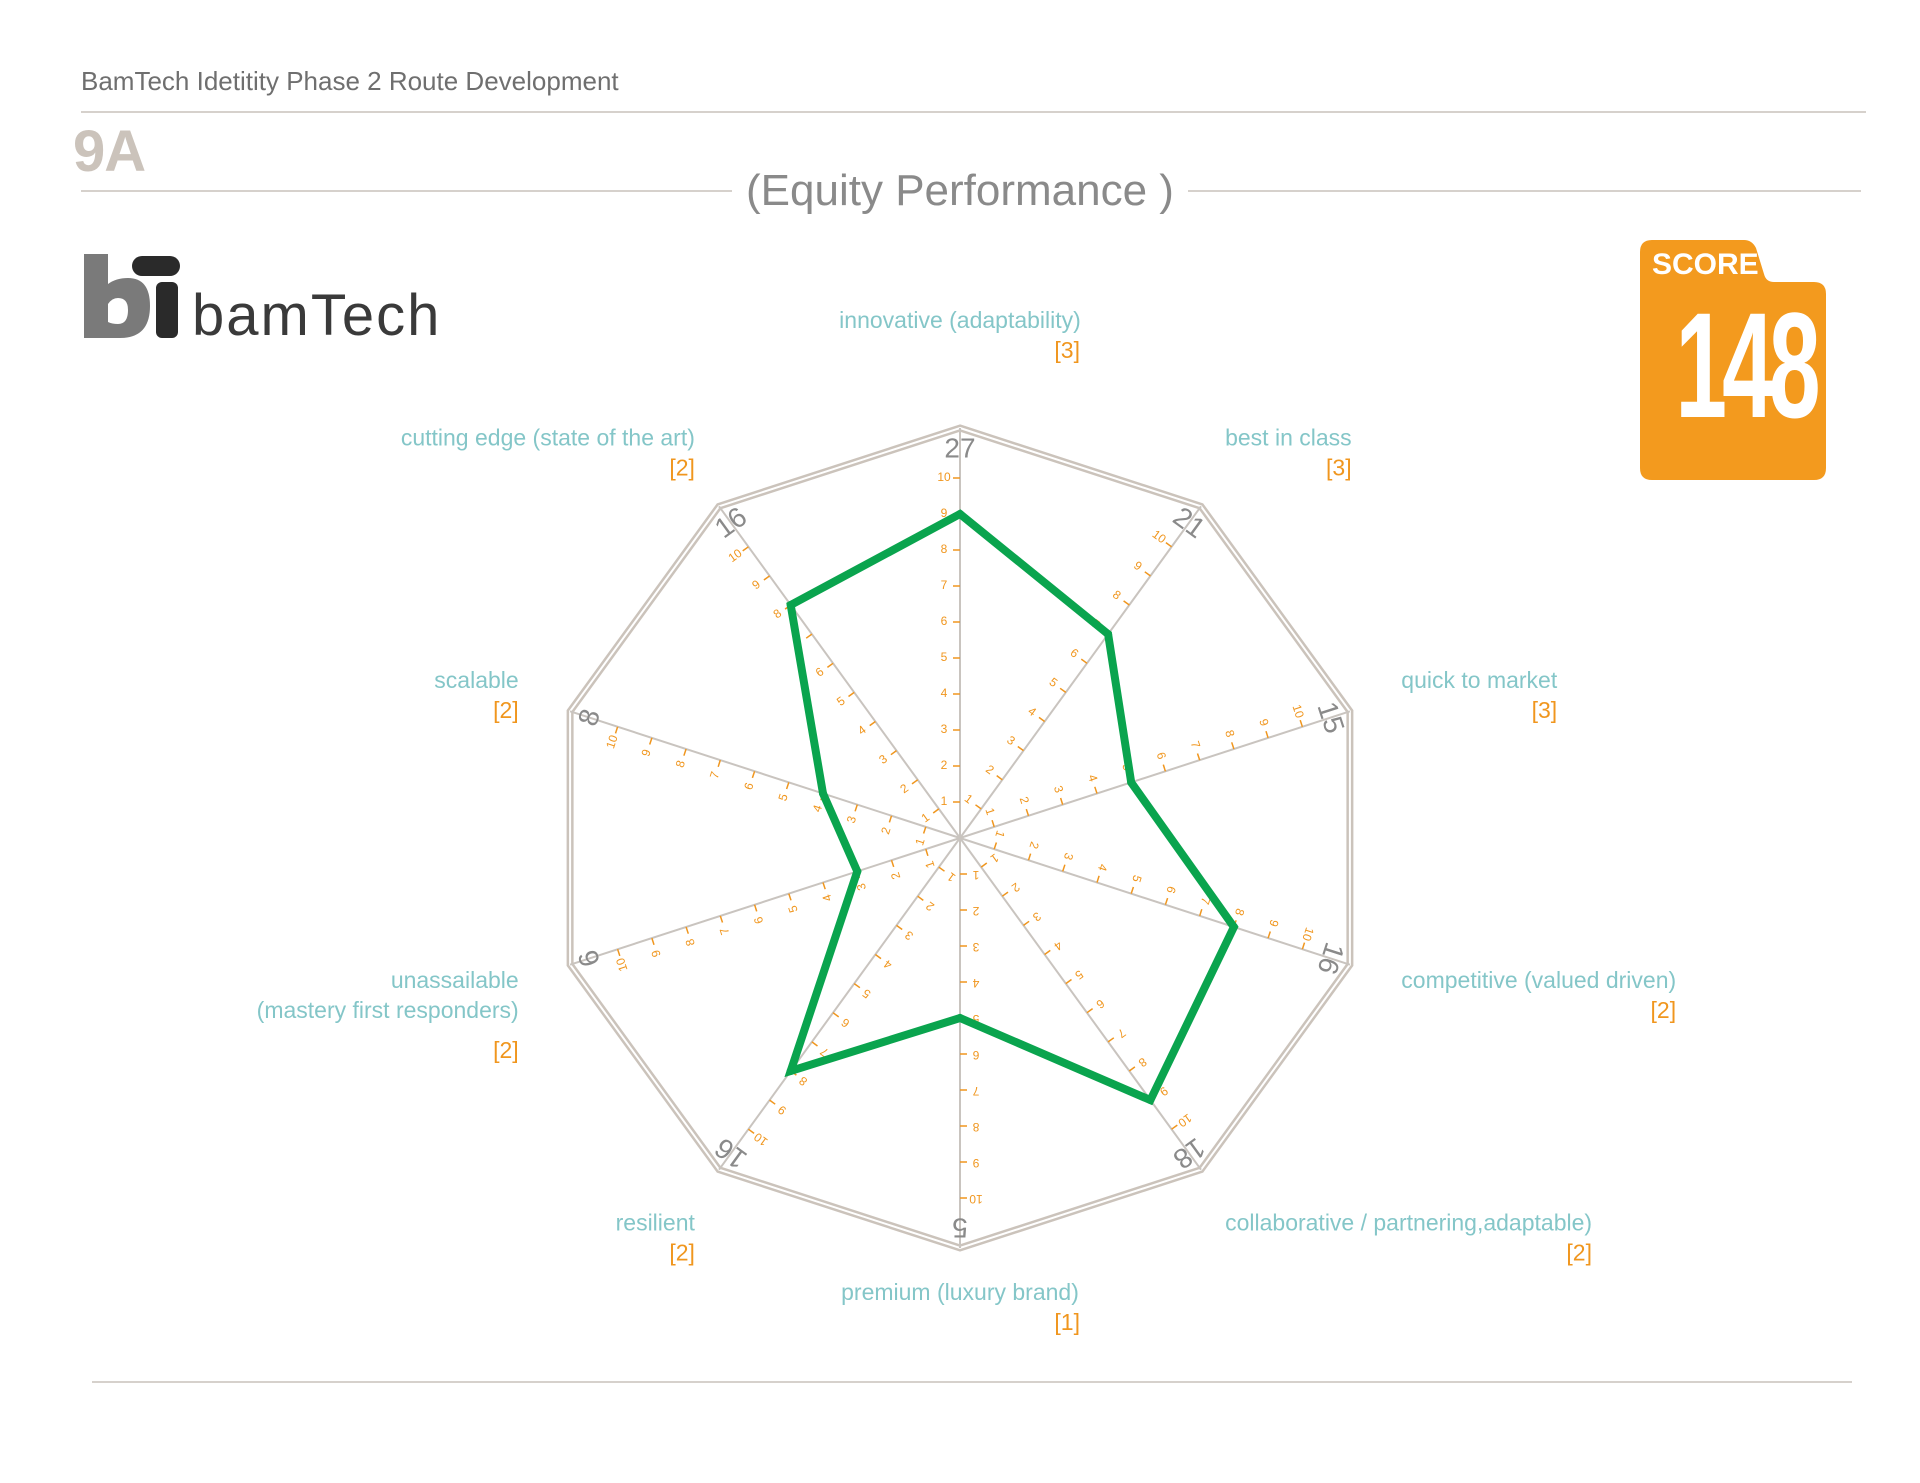 The image size is (1920, 1483). What do you see at coordinates (960, 190) in the screenshot?
I see `chart-title-text: (Equity Performance )` at bounding box center [960, 190].